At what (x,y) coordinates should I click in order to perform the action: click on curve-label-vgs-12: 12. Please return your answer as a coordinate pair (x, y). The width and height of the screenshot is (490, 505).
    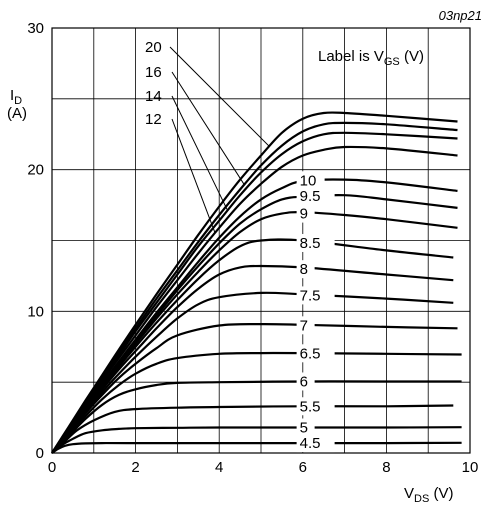
    Looking at the image, I should click on (153, 119).